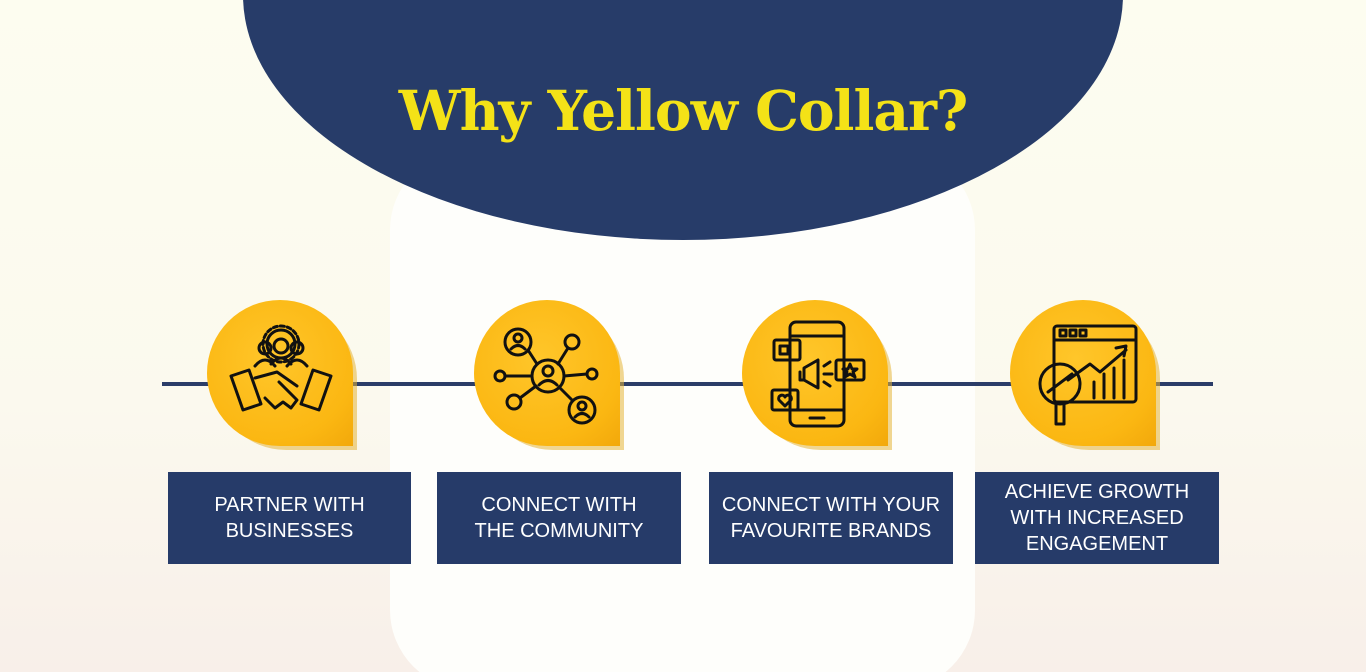 This screenshot has width=1366, height=672. Describe the element at coordinates (1097, 544) in the screenshot. I see `feature-label-line: ENGAGEMENT` at that location.